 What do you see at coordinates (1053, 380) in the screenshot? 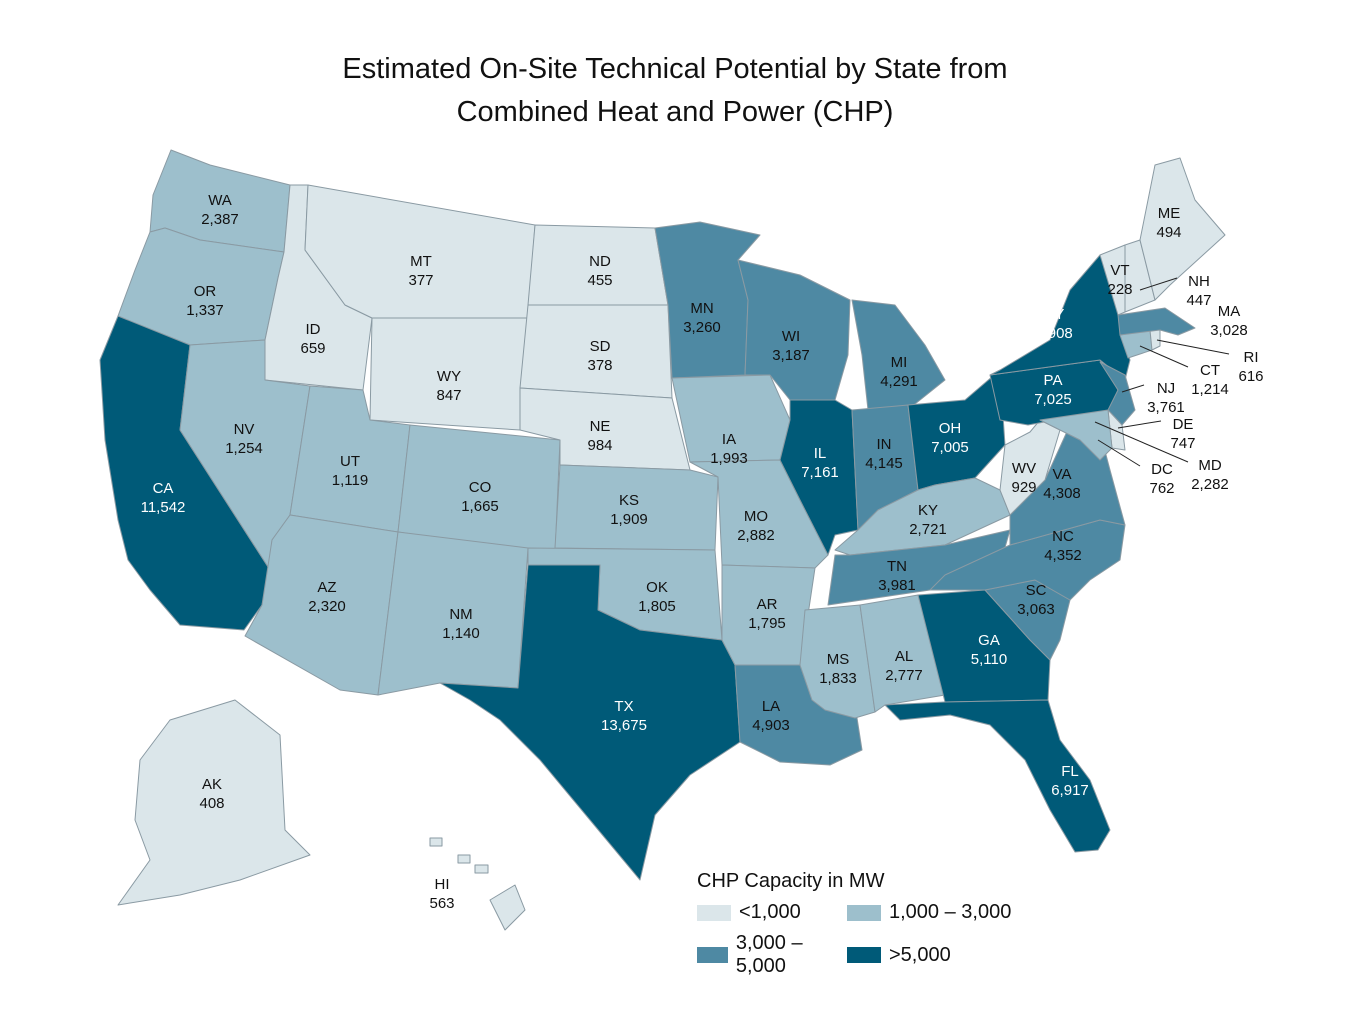
I see `state-code-pa: PA` at bounding box center [1053, 380].